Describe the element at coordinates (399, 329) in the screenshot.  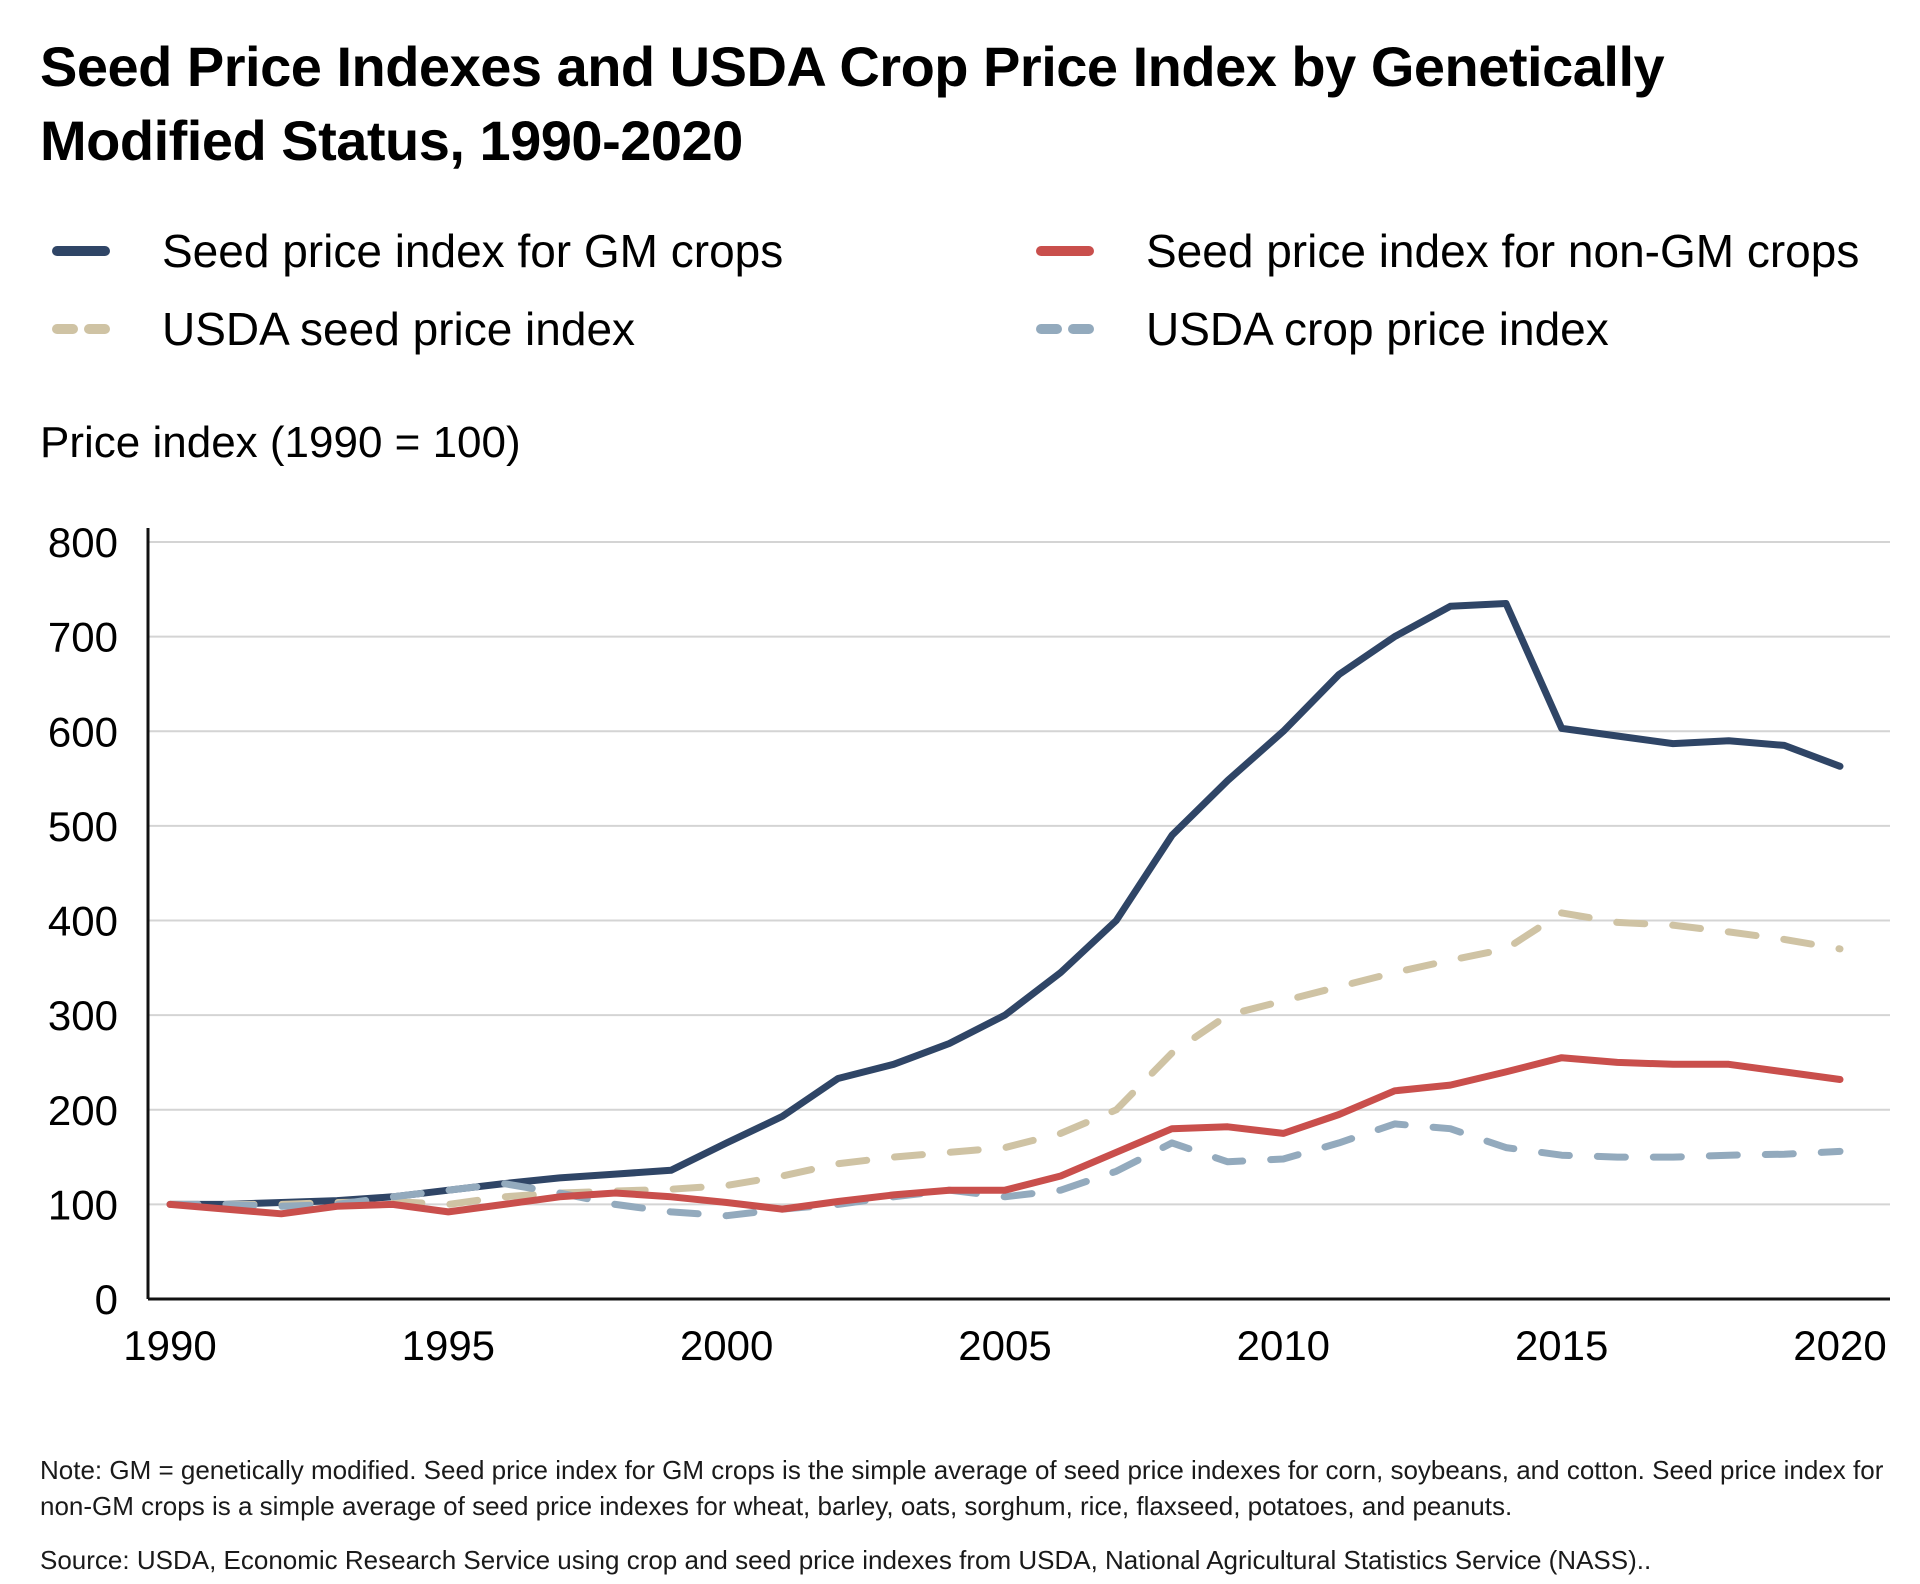
I see `legend-label-usda-seed: USDA seed price index` at that location.